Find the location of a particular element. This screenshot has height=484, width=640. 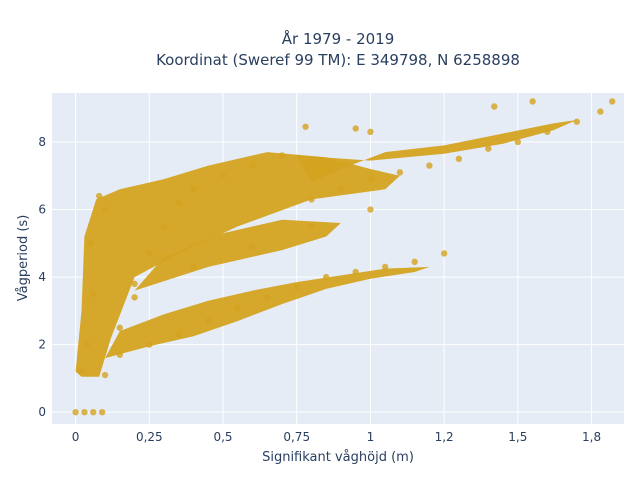

y-axis-label: Vågperiod (s) is located at coordinates (23, 258).